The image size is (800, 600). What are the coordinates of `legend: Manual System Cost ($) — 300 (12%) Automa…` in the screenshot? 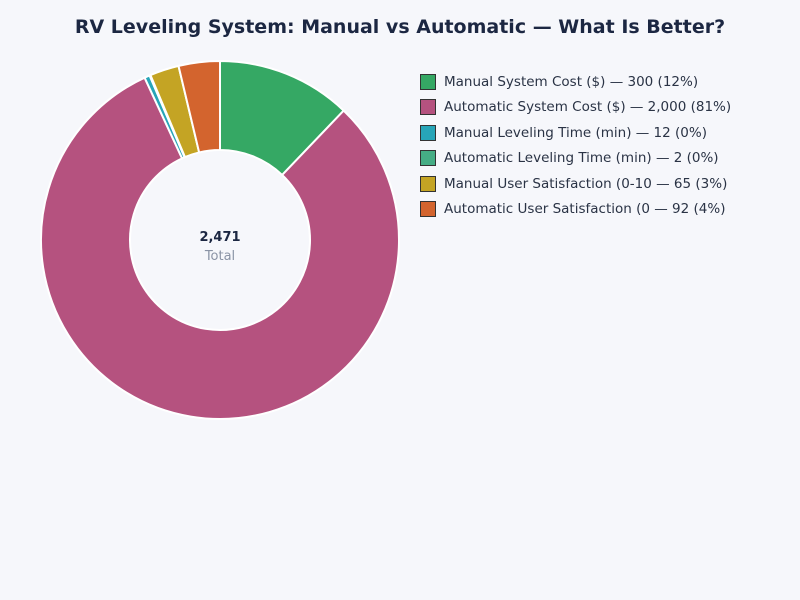 It's located at (575, 145).